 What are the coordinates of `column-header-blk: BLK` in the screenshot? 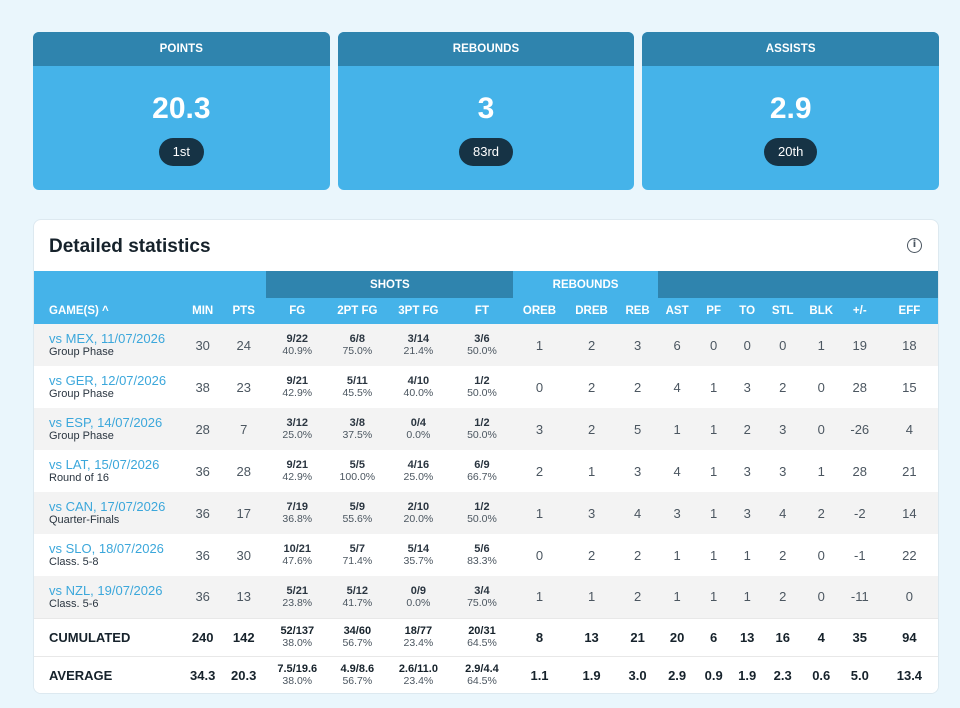 It's located at (821, 311).